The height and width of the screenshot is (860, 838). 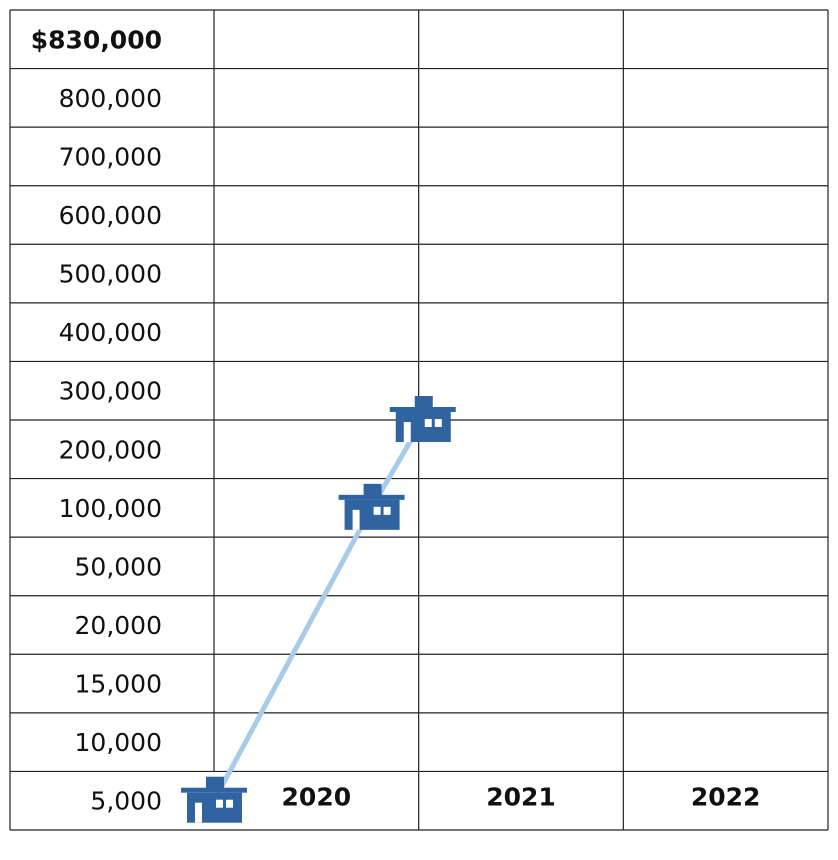 What do you see at coordinates (118, 566) in the screenshot?
I see `y-tick-label: 50,000` at bounding box center [118, 566].